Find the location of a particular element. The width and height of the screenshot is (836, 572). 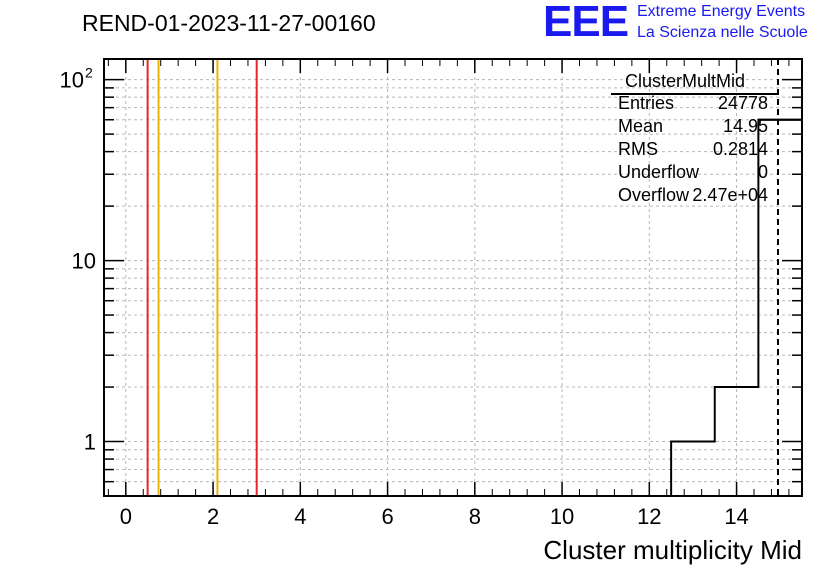

x-tick-label: 10 is located at coordinates (562, 516).